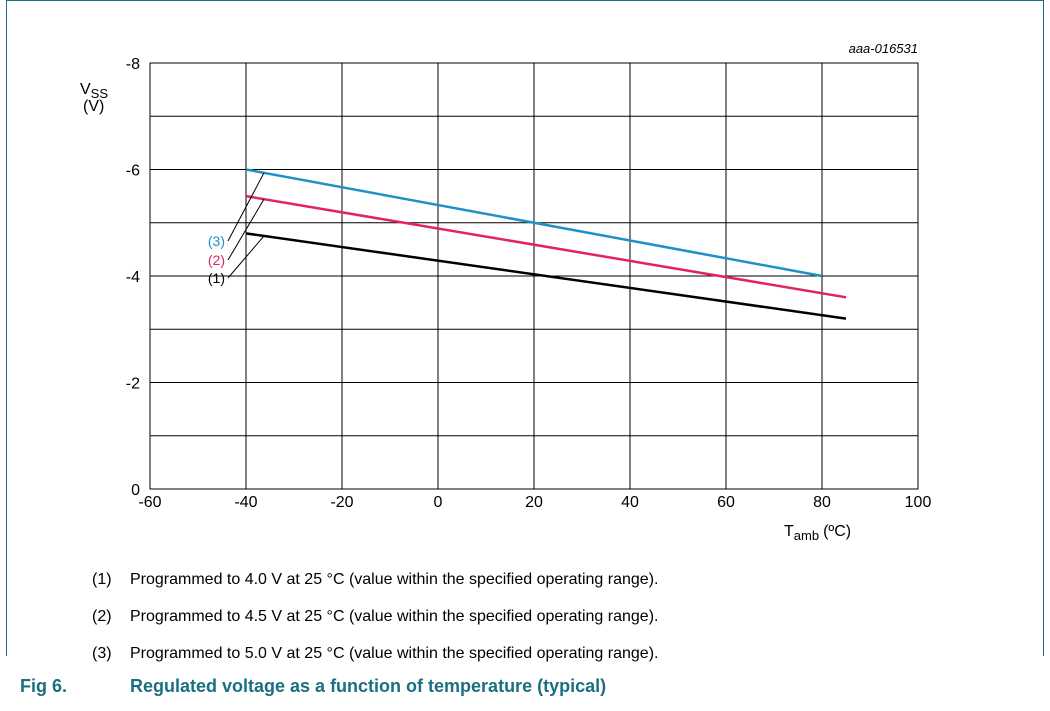  What do you see at coordinates (341, 502) in the screenshot?
I see `x-tick-label: -20` at bounding box center [341, 502].